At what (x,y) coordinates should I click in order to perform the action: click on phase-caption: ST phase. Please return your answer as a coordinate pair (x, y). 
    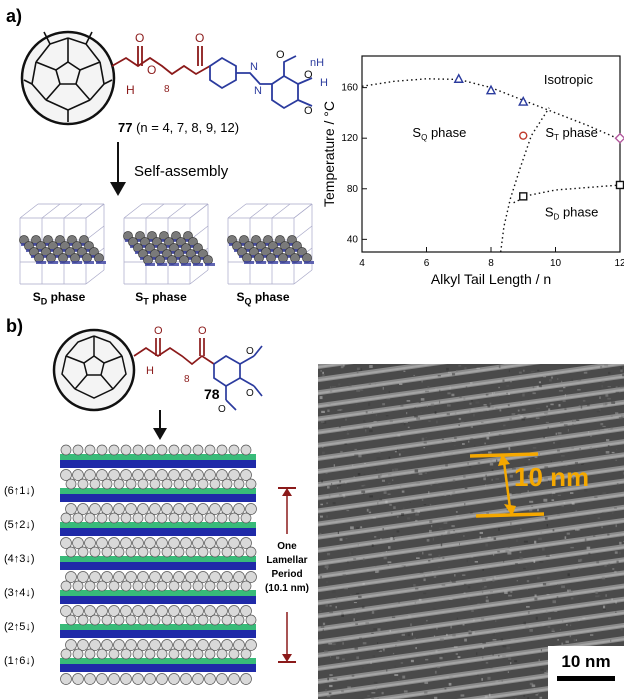
    Looking at the image, I should click on (161, 298).